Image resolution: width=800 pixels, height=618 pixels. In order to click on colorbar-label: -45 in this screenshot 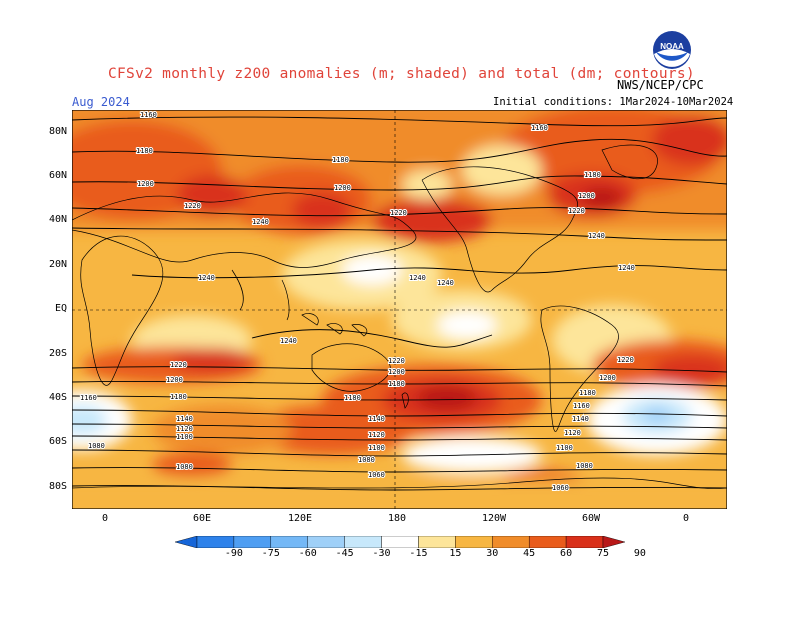, I will do `click(344, 553)`.